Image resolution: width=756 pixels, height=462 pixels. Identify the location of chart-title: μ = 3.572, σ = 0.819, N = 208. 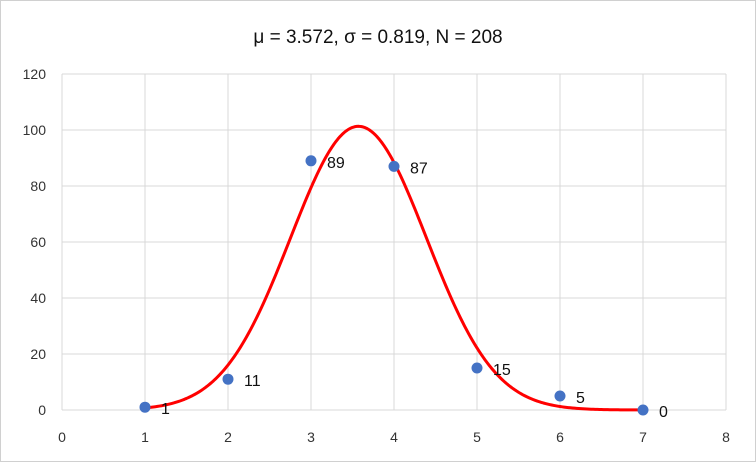
(377, 37).